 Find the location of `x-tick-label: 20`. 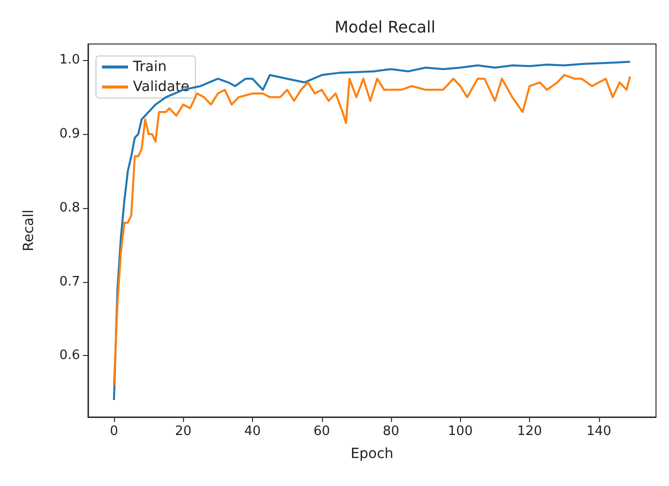

x-tick-label: 20 is located at coordinates (183, 431).